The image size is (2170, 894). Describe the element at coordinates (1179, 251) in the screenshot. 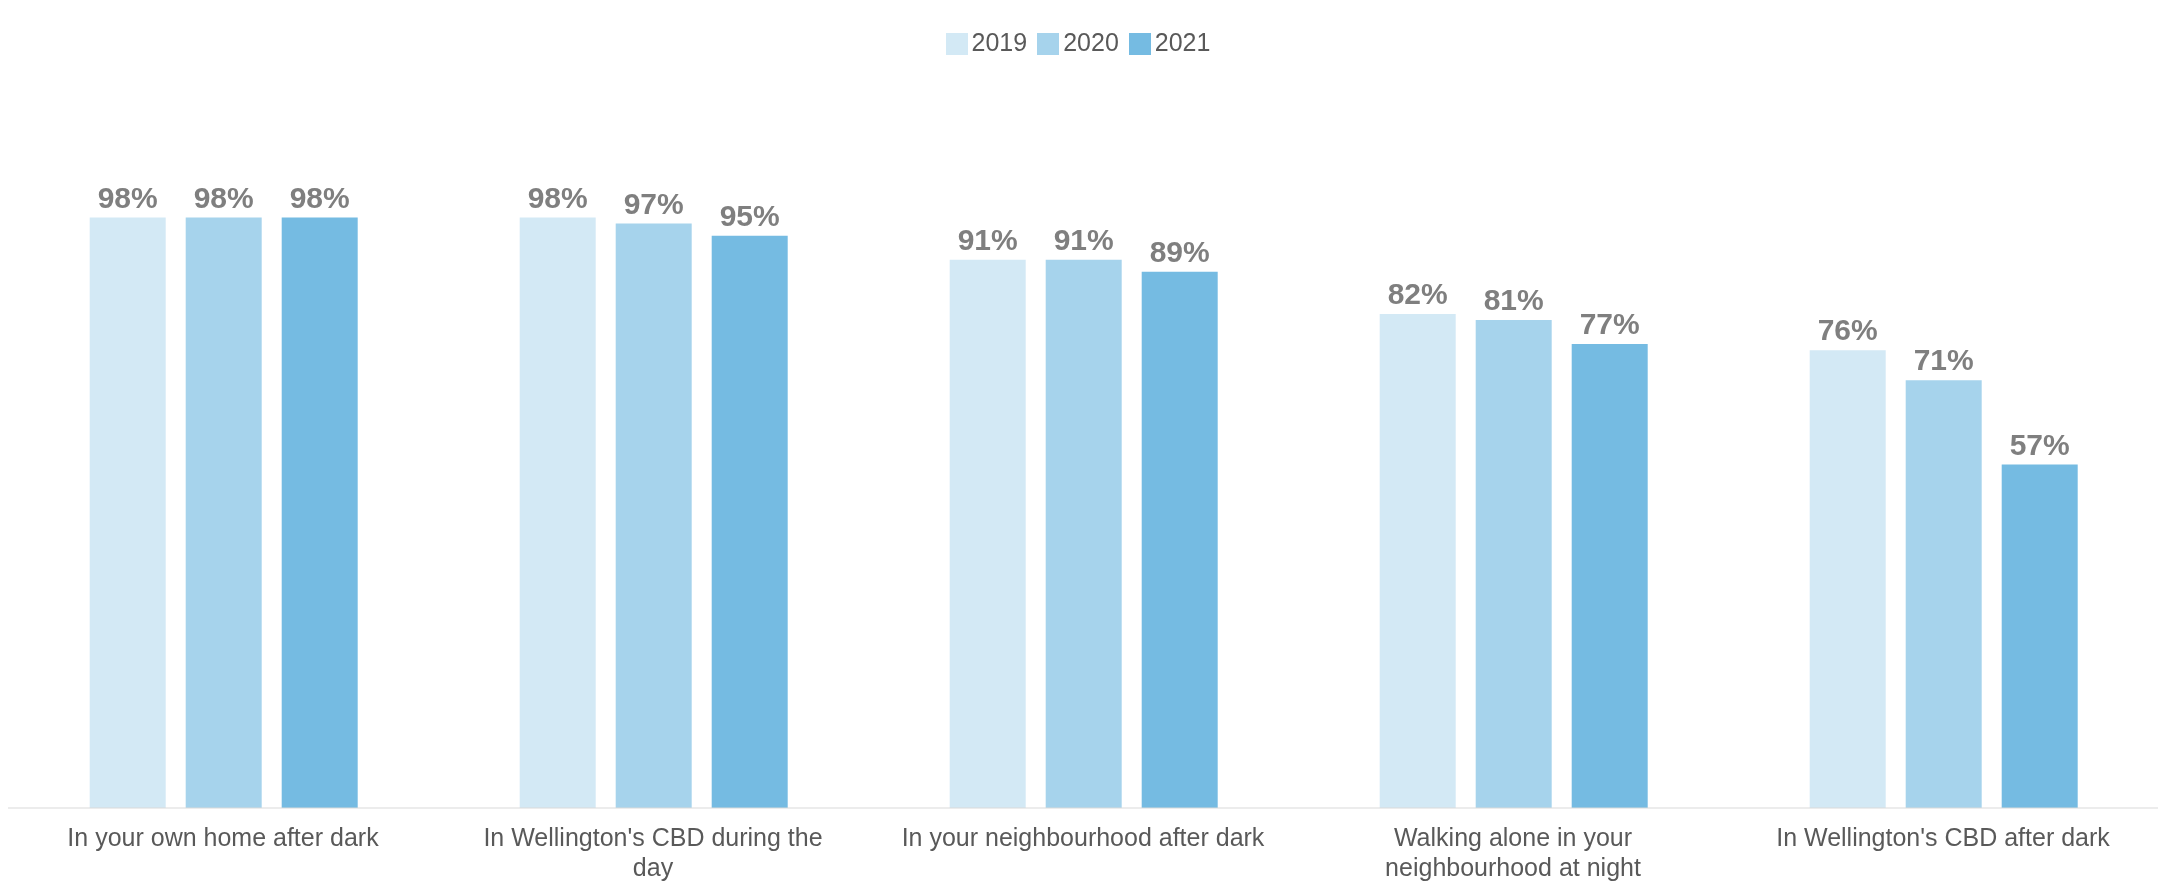

I see `data-label: 89%` at that location.